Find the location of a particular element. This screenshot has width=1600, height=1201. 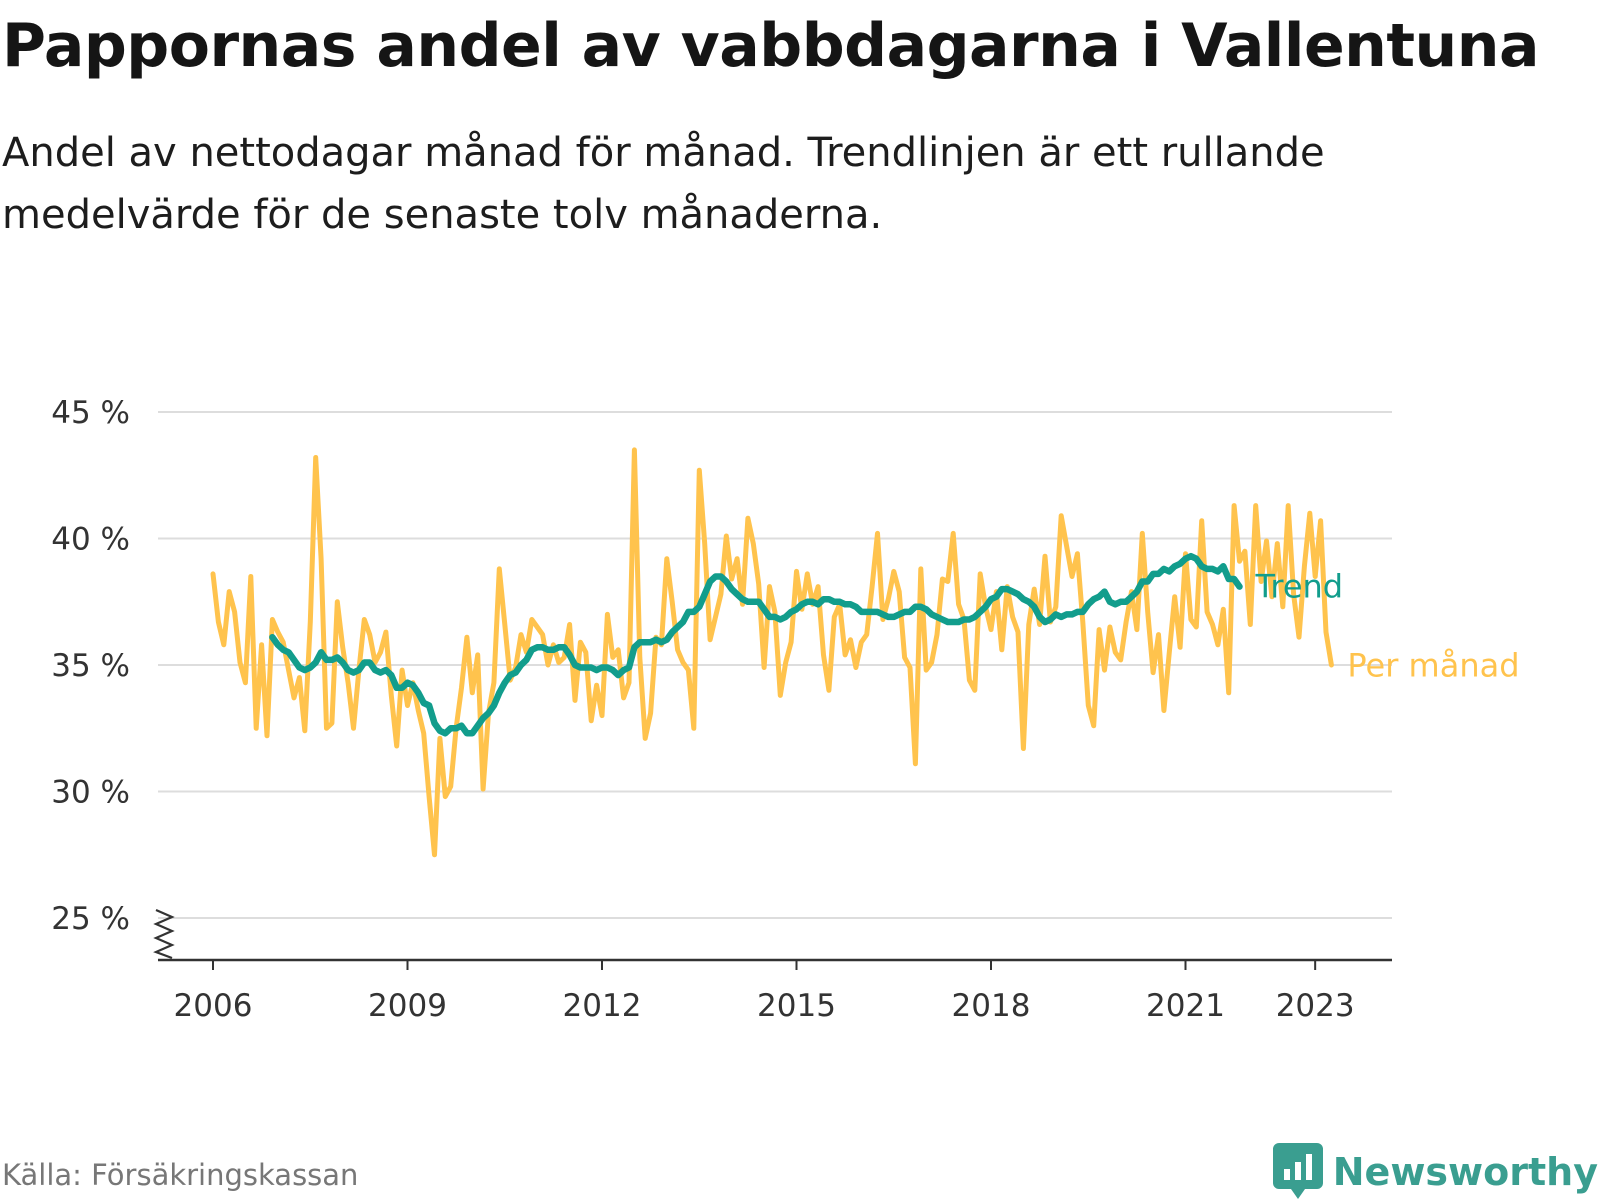

y-axis-labels: 25 % 30 % 35 % 40 % 45 % is located at coordinates (90, 666).